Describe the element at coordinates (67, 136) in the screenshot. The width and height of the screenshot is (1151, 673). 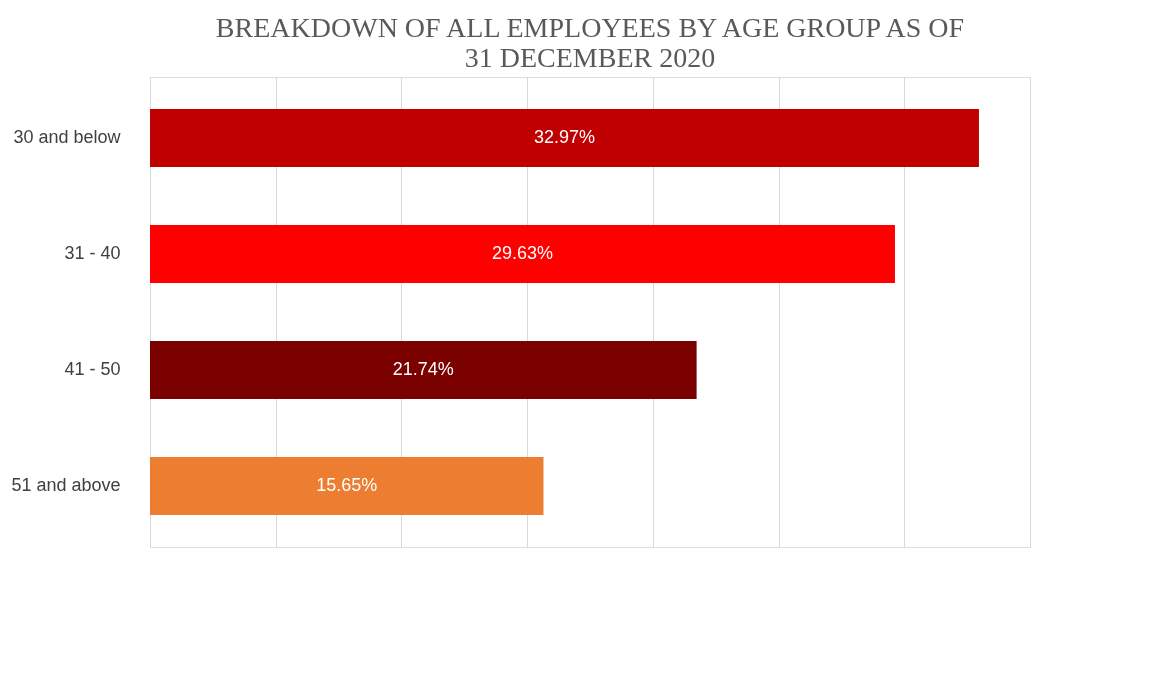
I see `y-tick-label: 30 and below` at that location.